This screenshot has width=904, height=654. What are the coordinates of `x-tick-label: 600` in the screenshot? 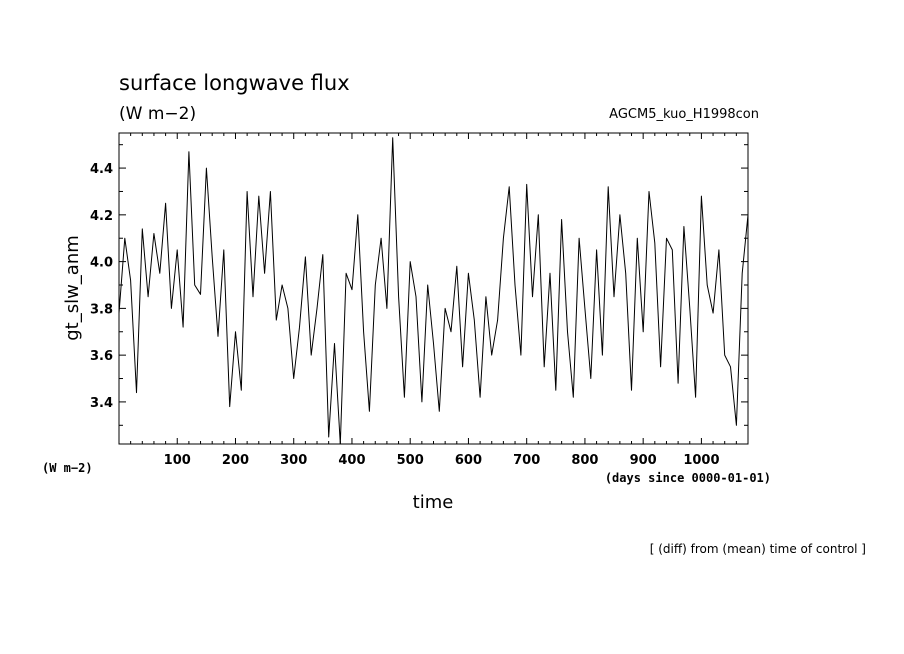 It's located at (468, 460).